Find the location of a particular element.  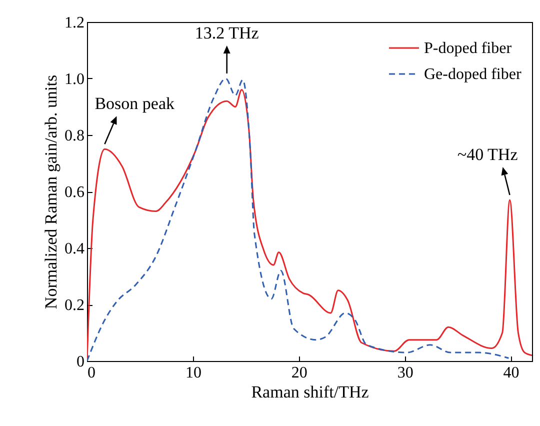

y-tick-label: 0.4 is located at coordinates (74, 249).